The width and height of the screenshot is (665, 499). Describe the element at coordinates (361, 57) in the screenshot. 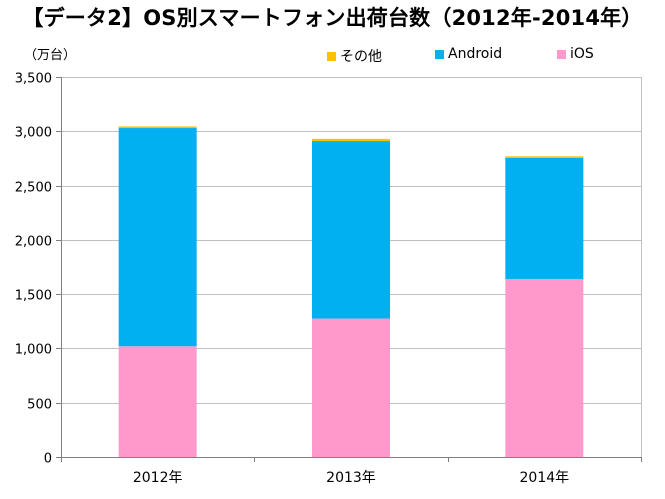

I see `legend-label-other: その他` at that location.